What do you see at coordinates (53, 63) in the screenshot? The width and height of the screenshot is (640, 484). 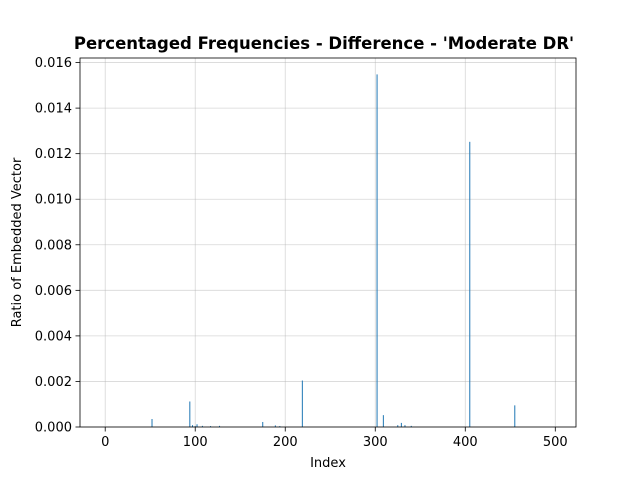 I see `y-tick-label: 0.016` at bounding box center [53, 63].